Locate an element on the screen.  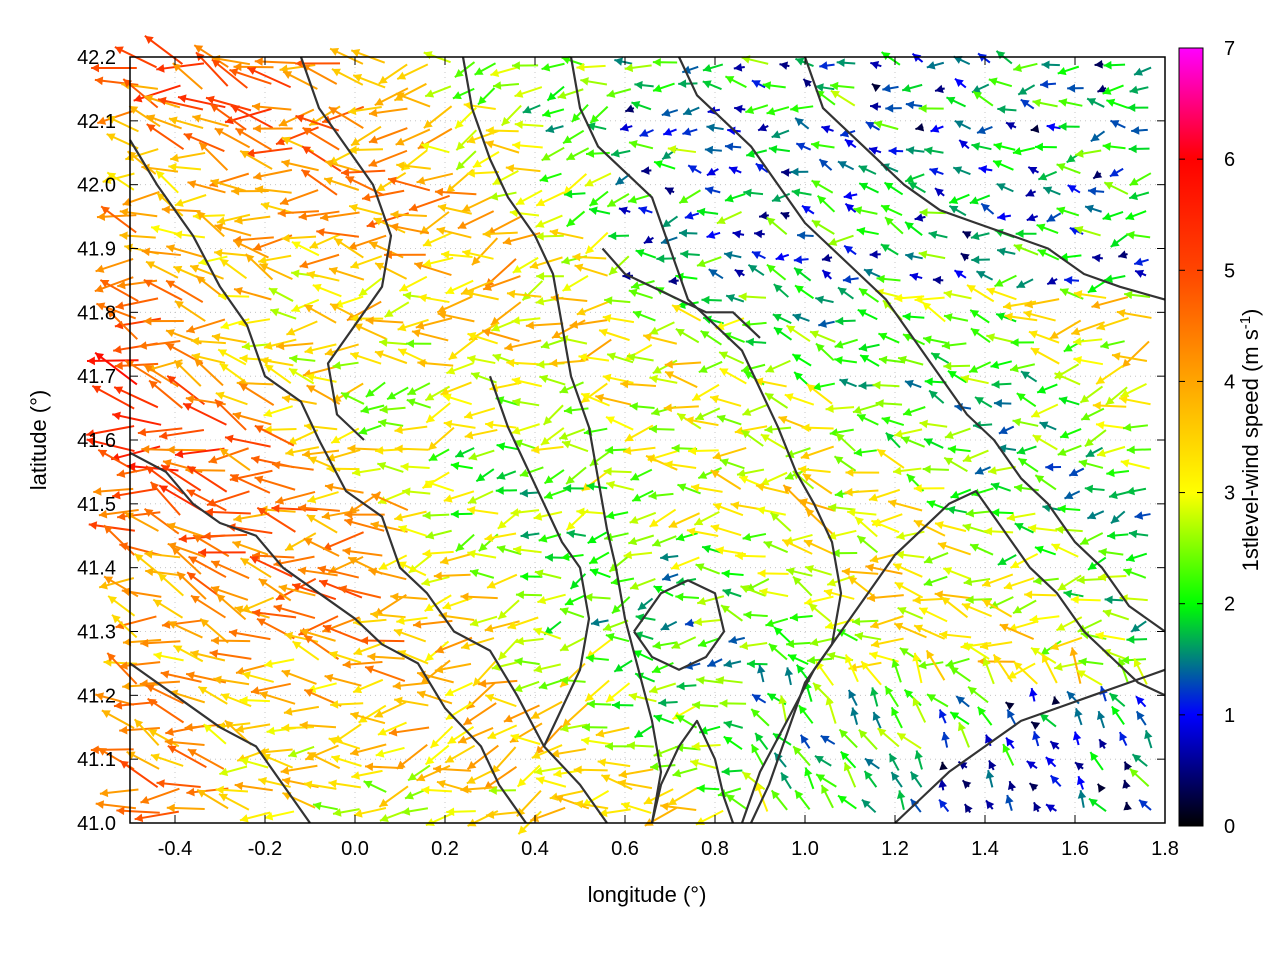
x-tick-label: 1.6 is located at coordinates (1075, 849).